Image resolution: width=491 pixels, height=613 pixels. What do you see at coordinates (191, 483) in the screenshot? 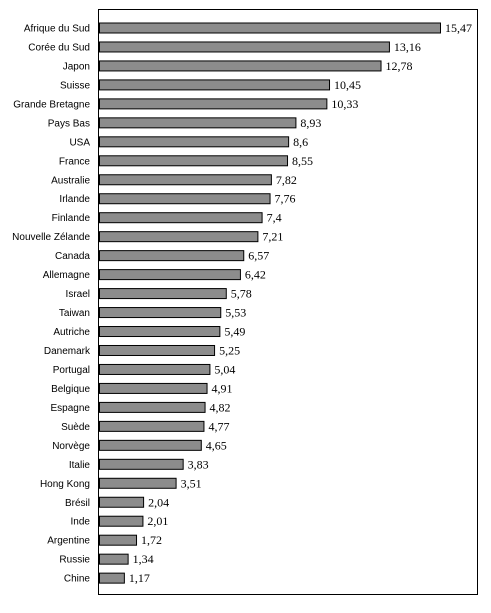
I see `value-label-hong-kong: 3,51` at bounding box center [191, 483].